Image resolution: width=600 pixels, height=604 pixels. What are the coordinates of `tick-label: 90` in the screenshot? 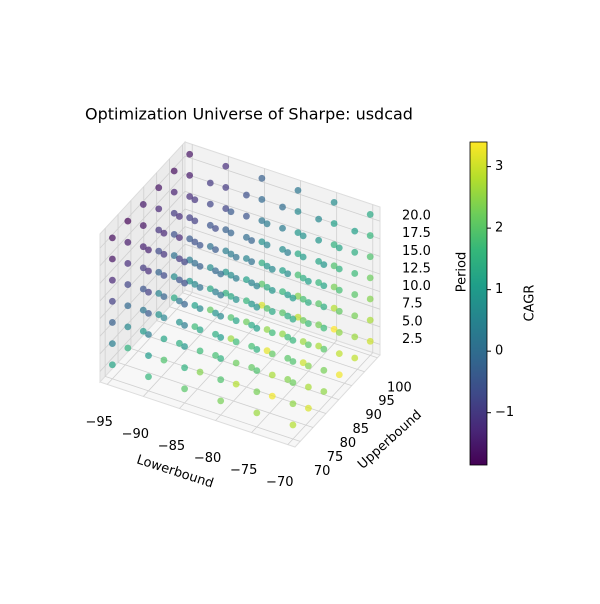 It's located at (373, 415).